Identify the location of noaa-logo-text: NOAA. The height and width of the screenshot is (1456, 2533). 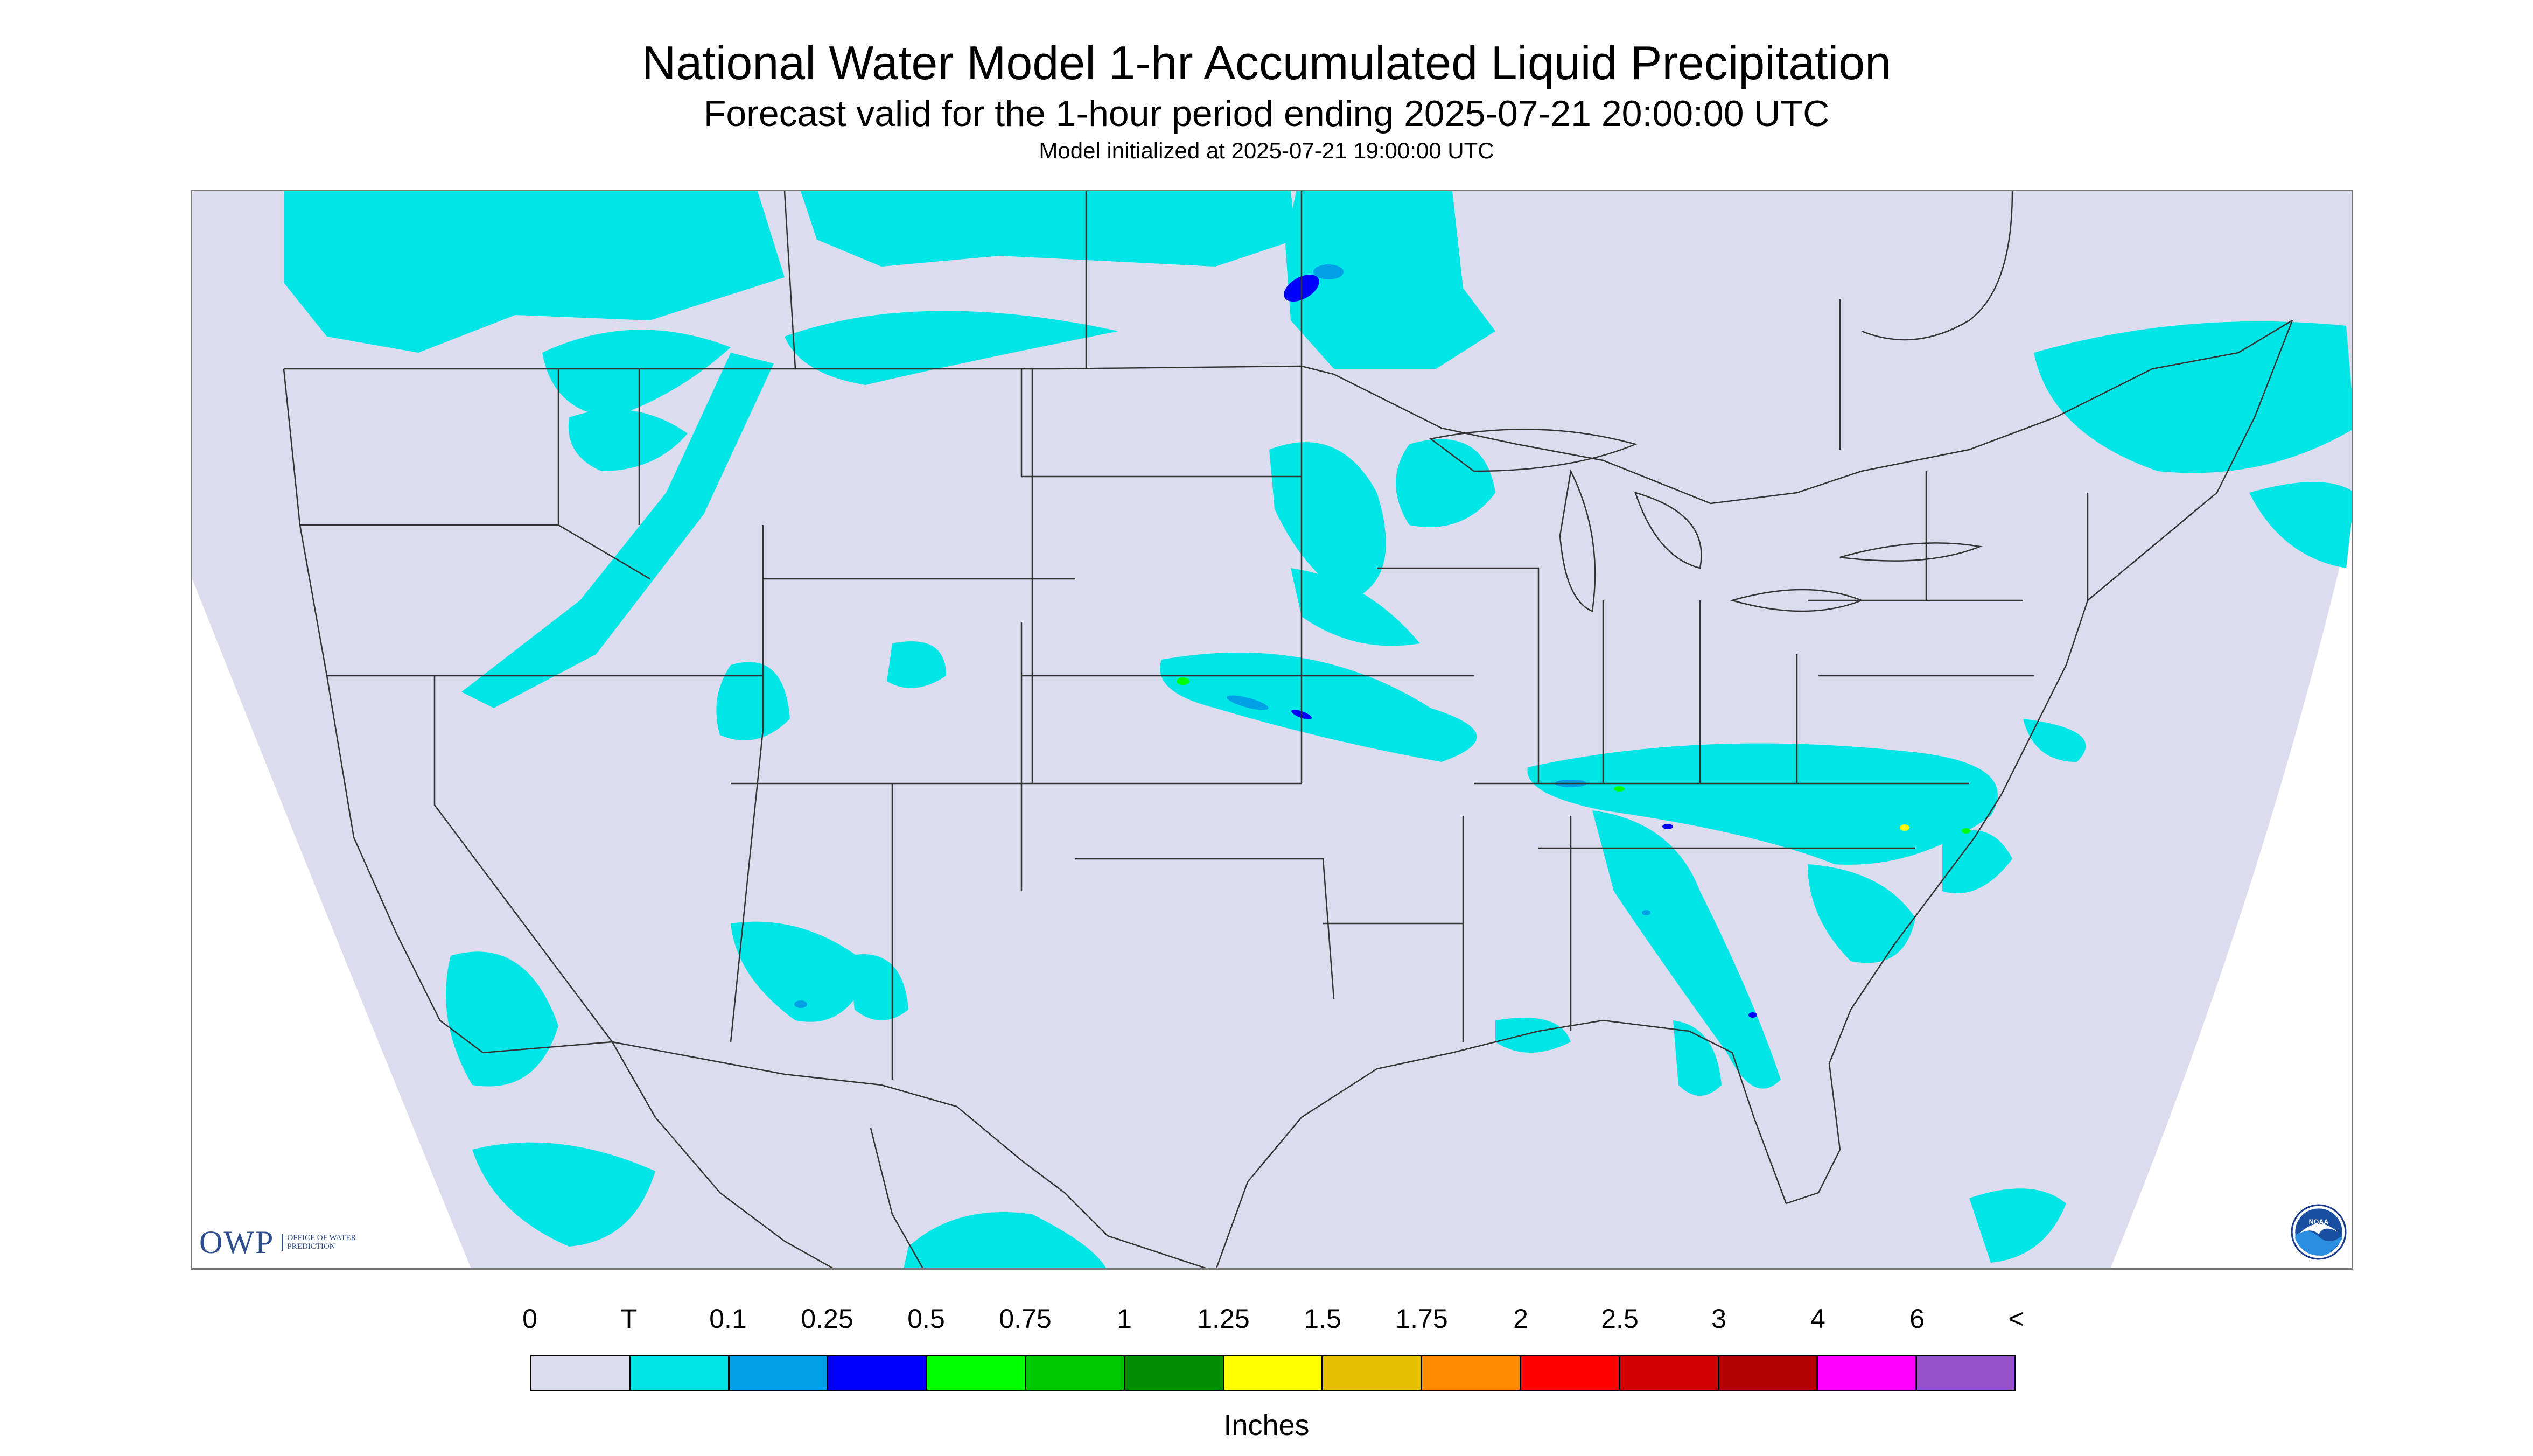
(2319, 1222).